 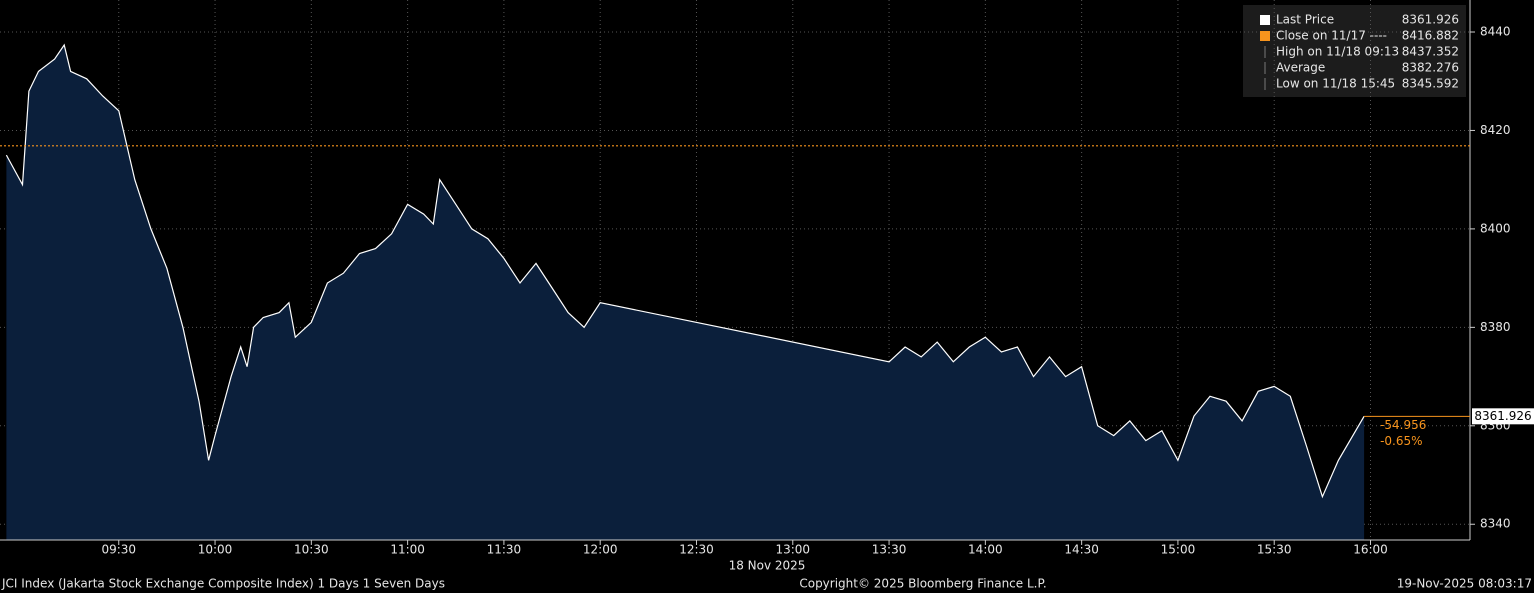 What do you see at coordinates (1300, 68) in the screenshot?
I see `legend-label: Average` at bounding box center [1300, 68].